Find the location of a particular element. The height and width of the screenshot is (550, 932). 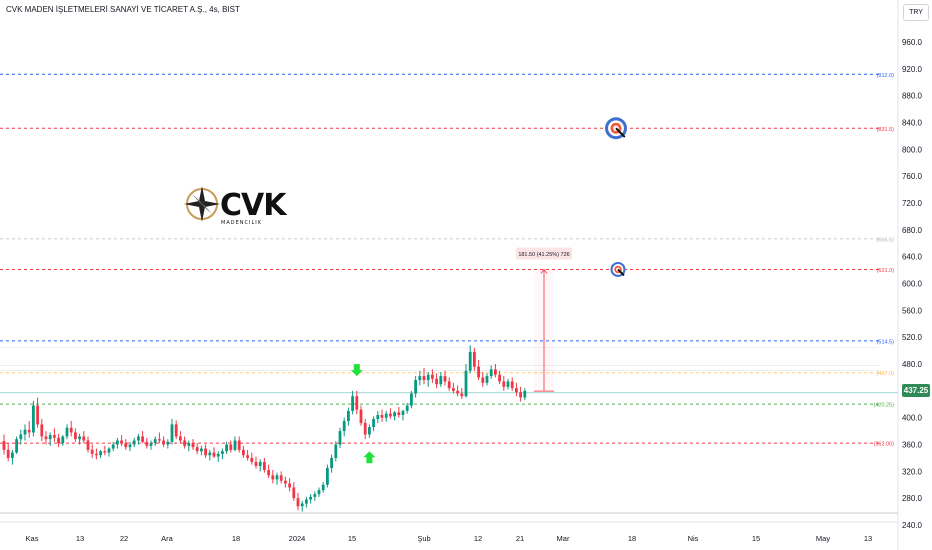

level-label: (831.5) is located at coordinates (886, 130).